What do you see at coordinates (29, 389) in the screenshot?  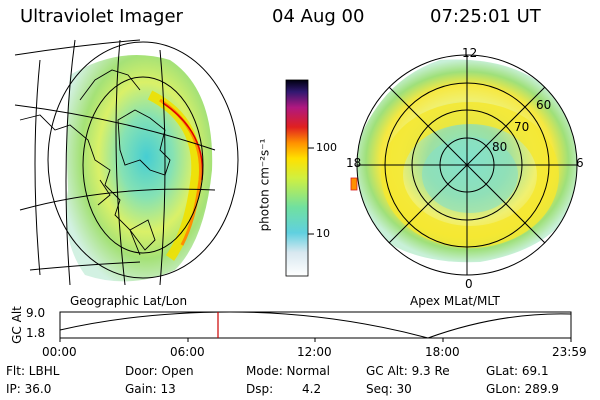 I see `ip-status: IP: 36.0` at bounding box center [29, 389].